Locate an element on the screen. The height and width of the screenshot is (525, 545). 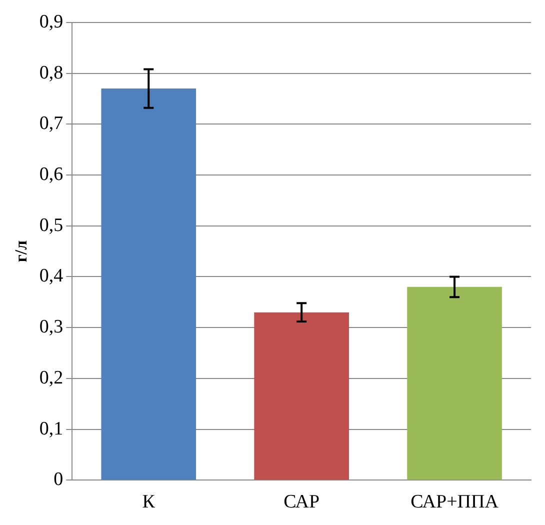
x-tick-label: САР is located at coordinates (302, 502).